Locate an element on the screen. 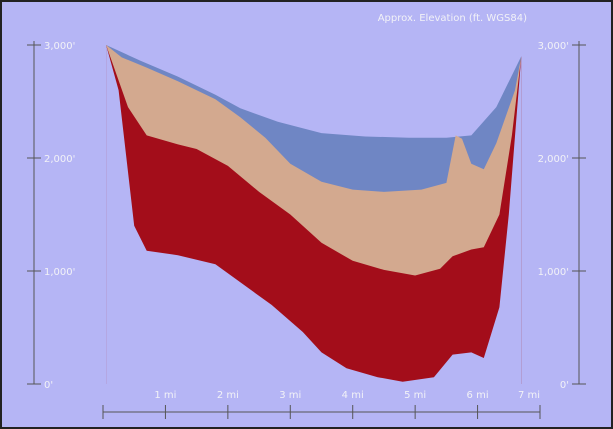 Image resolution: width=613 pixels, height=429 pixels. left-tick-label: 3,000' is located at coordinates (59, 46).